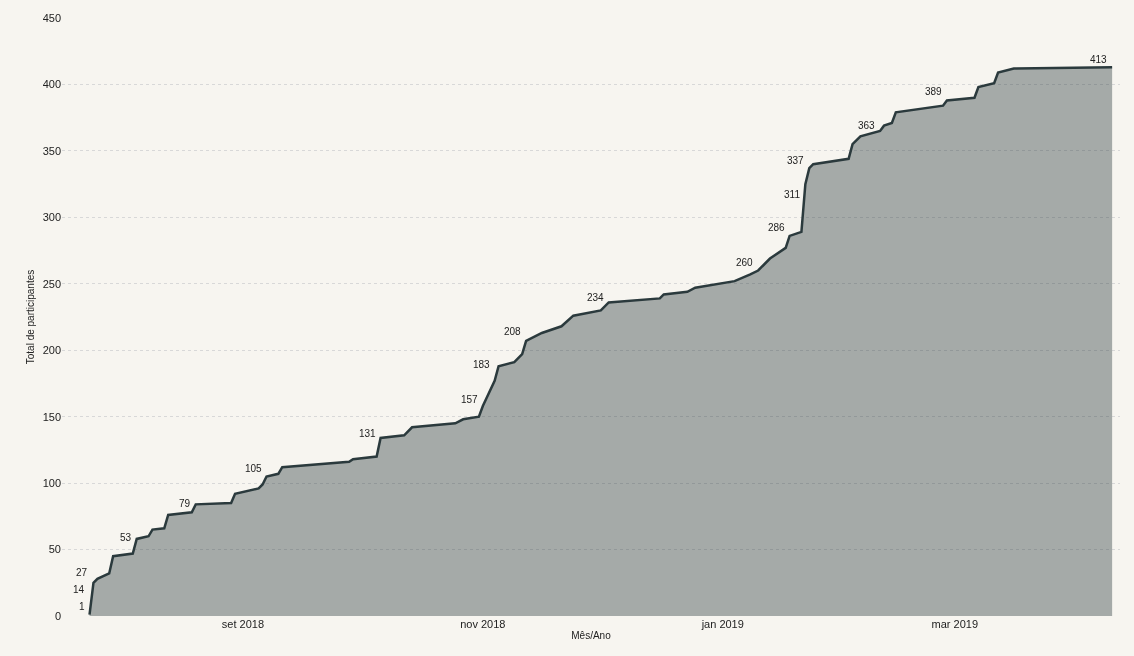 This screenshot has width=1134, height=656. What do you see at coordinates (82, 606) in the screenshot?
I see `annotation: 1` at bounding box center [82, 606].